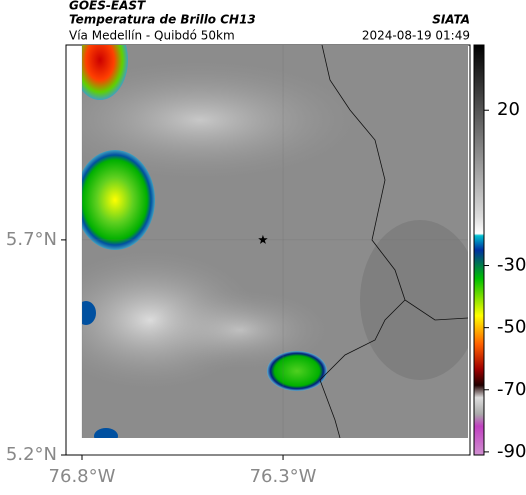 This screenshot has width=526, height=495. I want to click on colorbar-tick-label: -90, so click(511, 451).